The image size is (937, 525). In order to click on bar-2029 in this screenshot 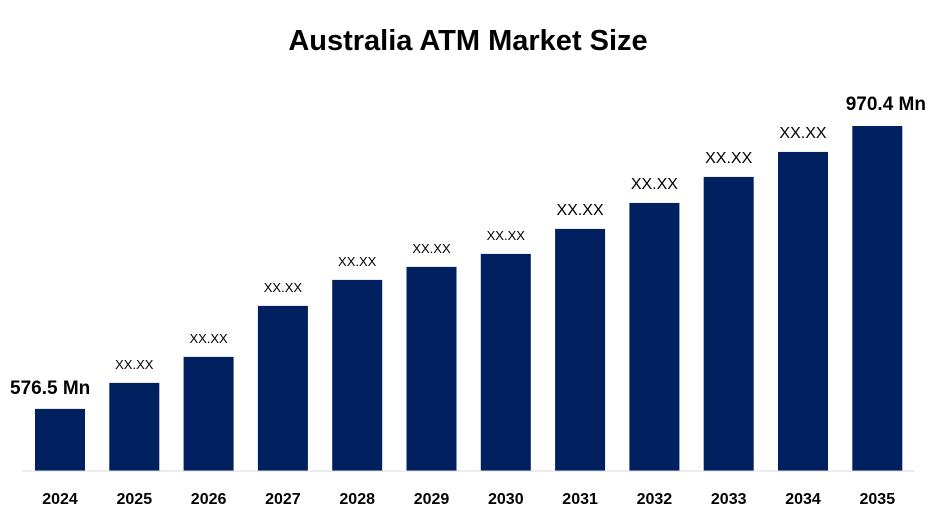, I will do `click(431, 368)`.